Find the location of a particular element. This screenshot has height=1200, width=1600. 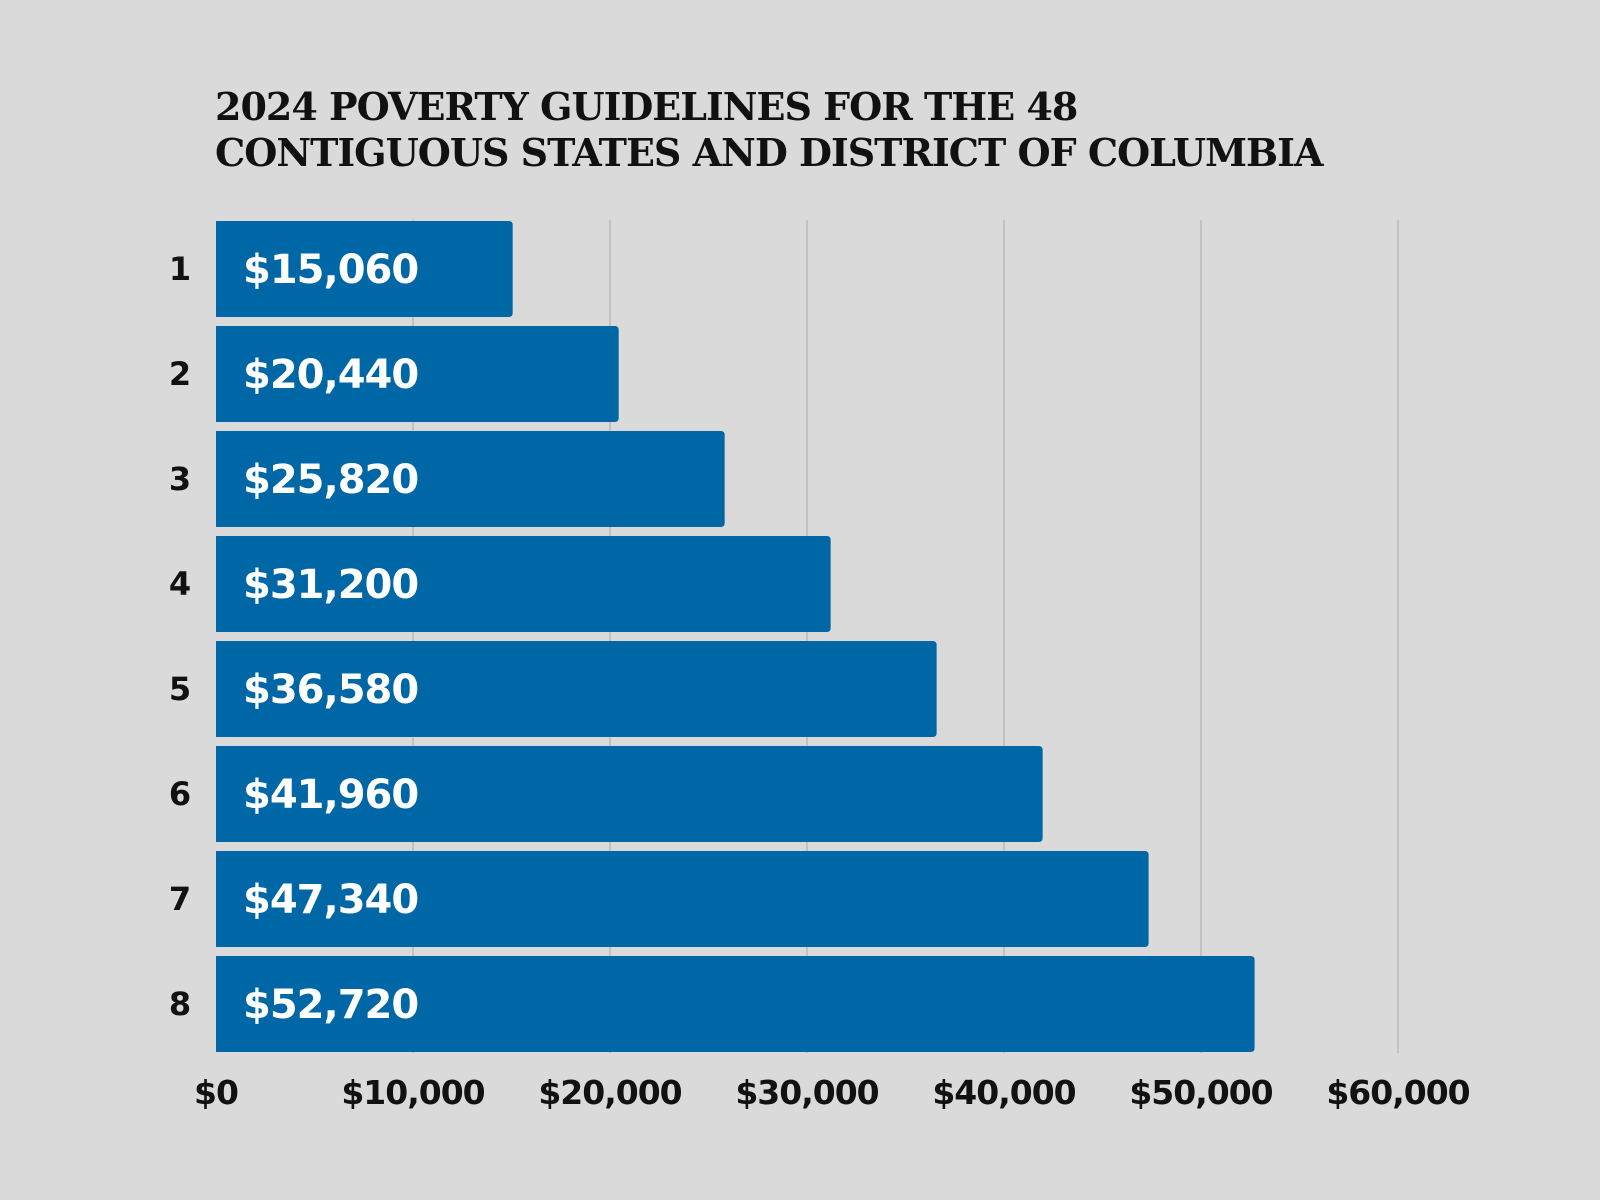

category-label: 5 is located at coordinates (180, 689).